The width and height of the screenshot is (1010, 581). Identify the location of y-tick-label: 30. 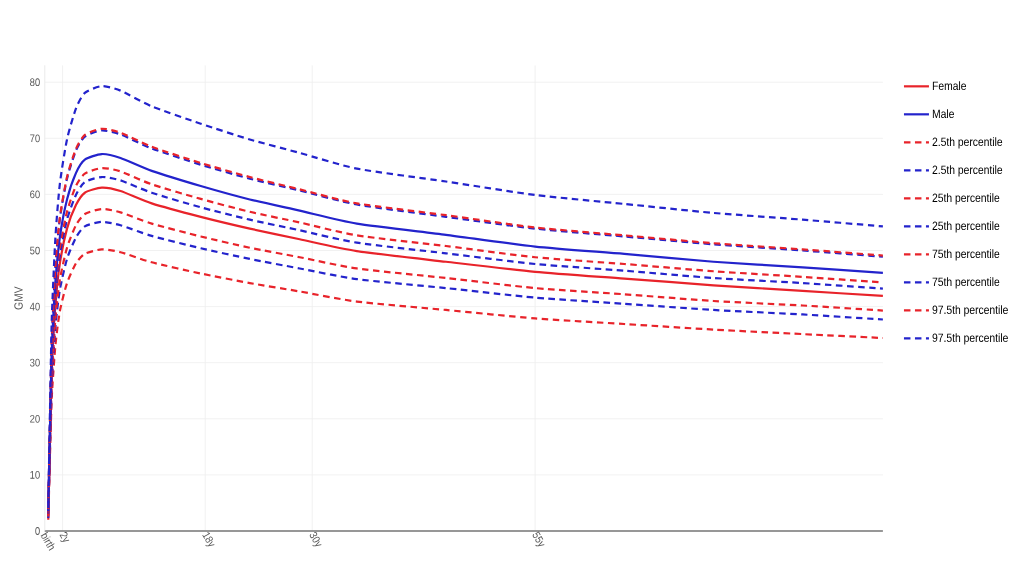
(35, 362).